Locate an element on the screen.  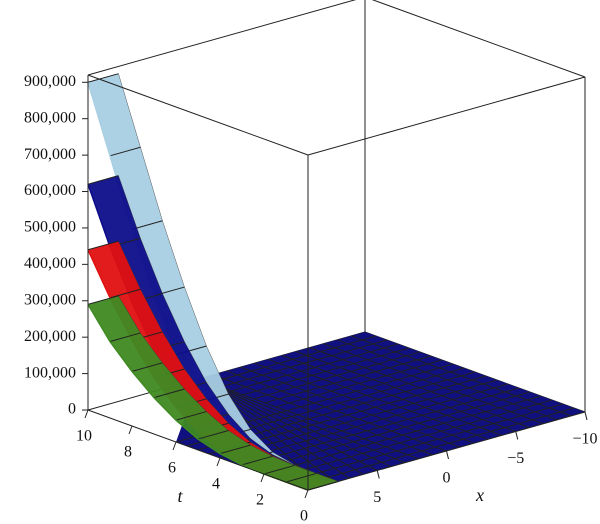
z-tick-label: 500,000 is located at coordinates (50, 227).